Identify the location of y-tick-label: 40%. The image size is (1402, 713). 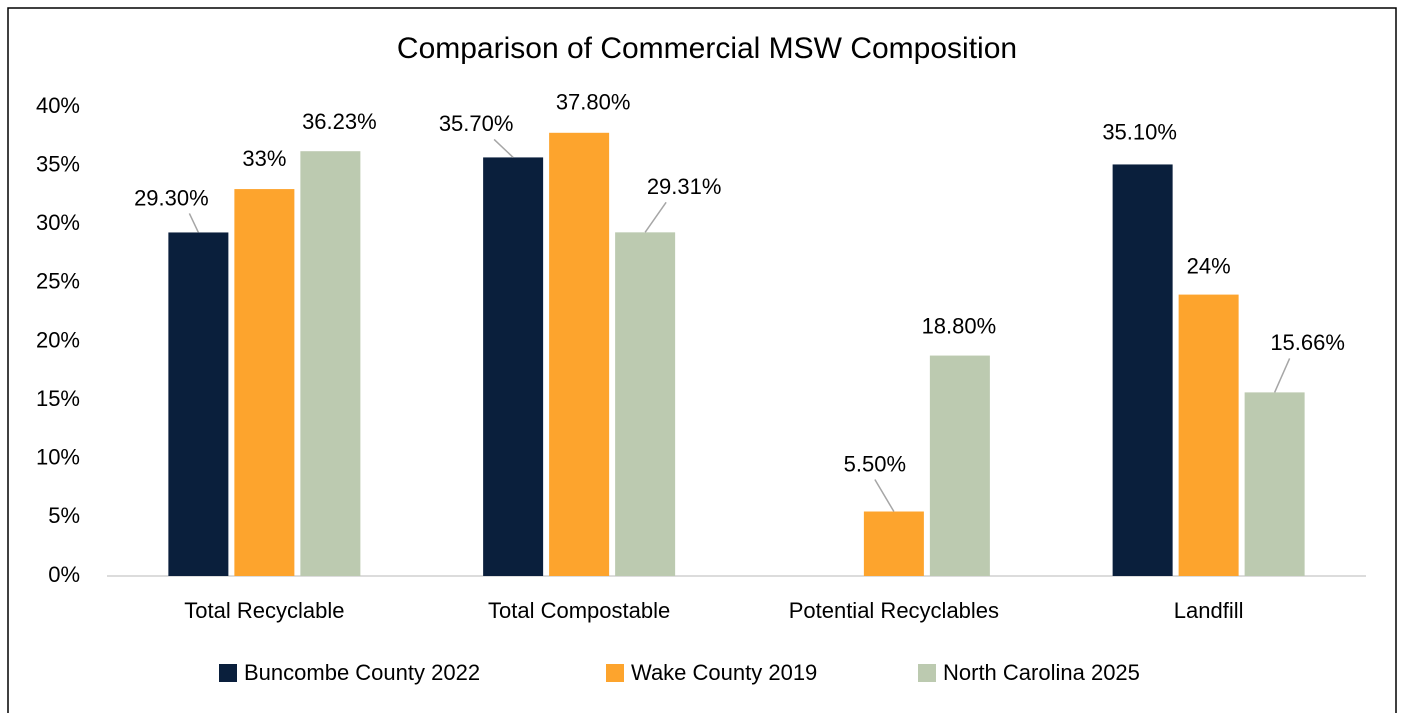
(58, 105).